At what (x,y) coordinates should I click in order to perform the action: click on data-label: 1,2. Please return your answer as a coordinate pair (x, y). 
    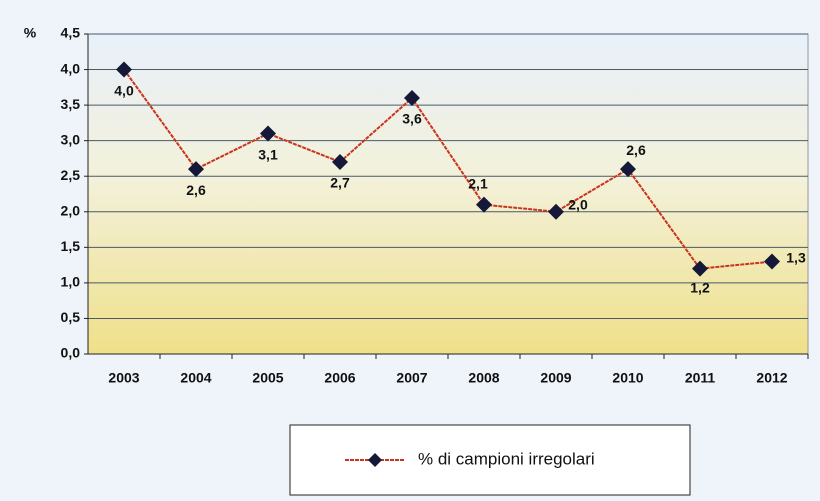
    Looking at the image, I should click on (700, 287).